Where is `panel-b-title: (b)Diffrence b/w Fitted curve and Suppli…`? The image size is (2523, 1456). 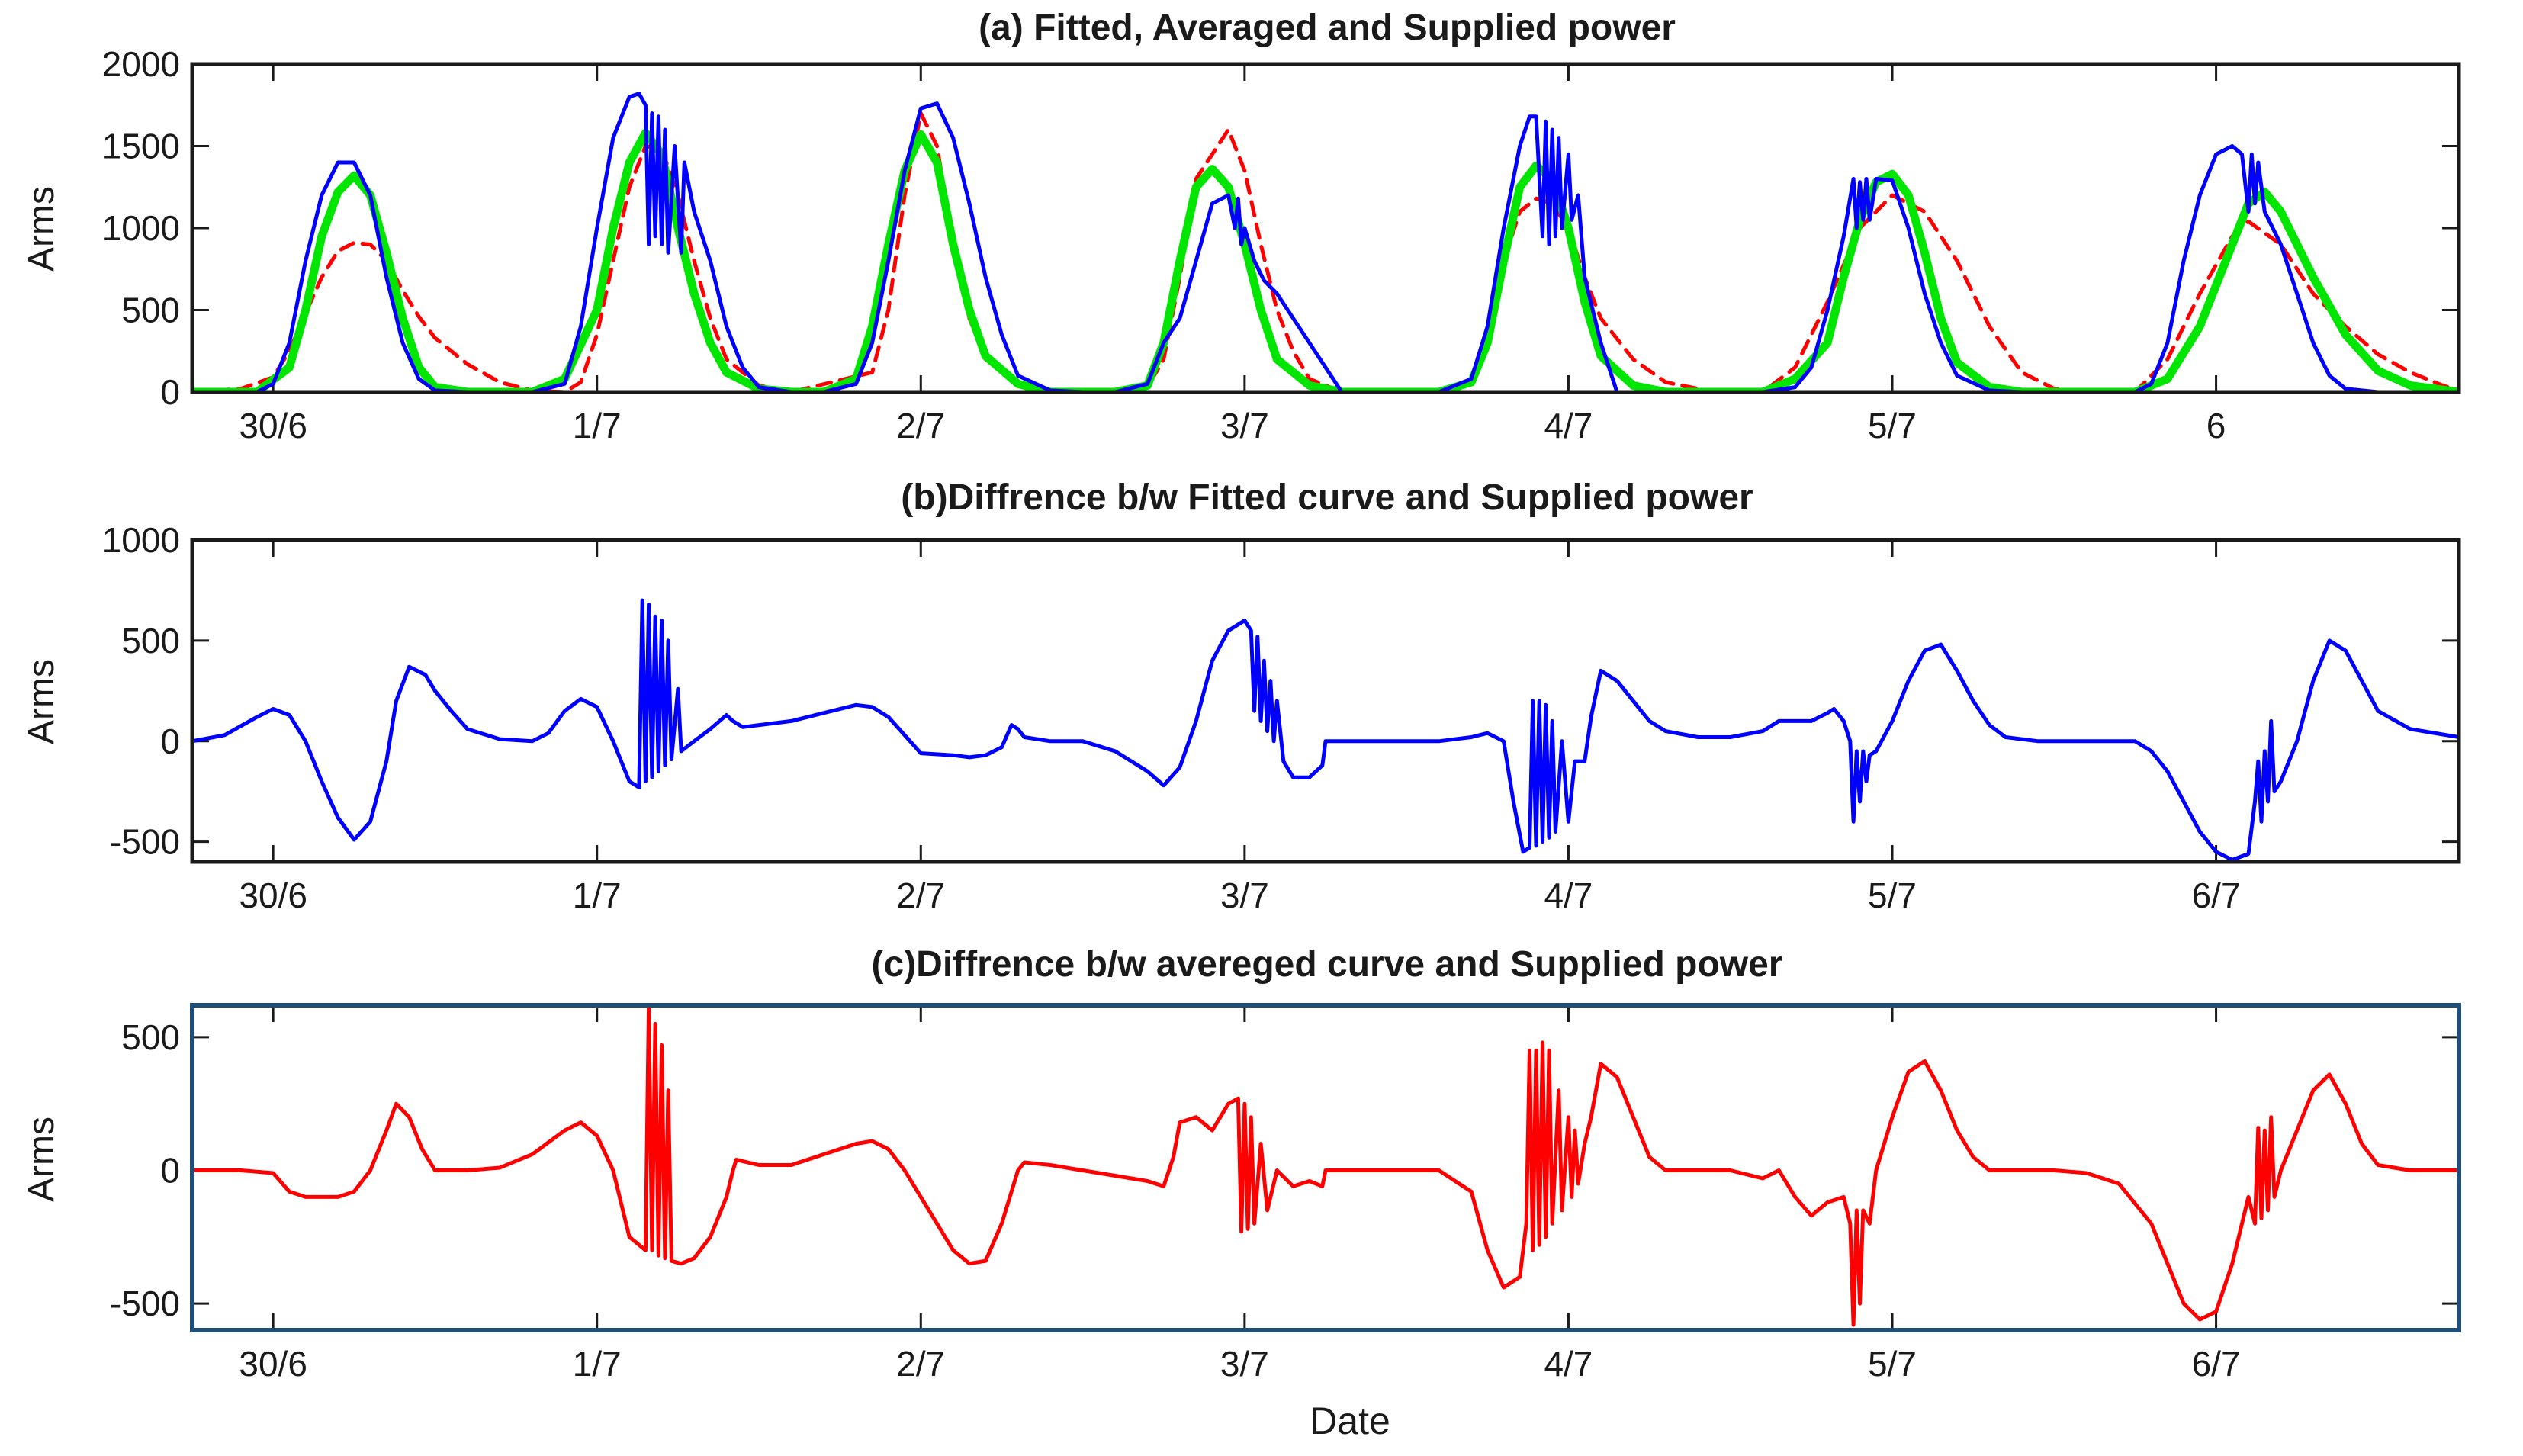 panel-b-title: (b)Diffrence b/w Fitted curve and Suppli… is located at coordinates (1327, 498).